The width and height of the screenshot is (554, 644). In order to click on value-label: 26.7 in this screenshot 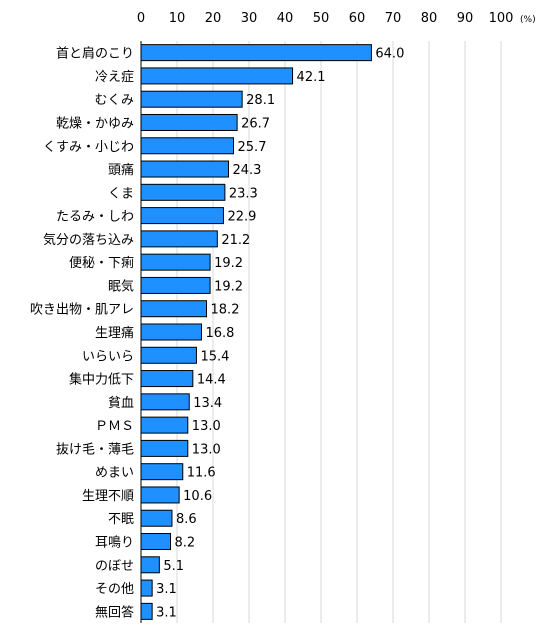, I will do `click(255, 123)`.